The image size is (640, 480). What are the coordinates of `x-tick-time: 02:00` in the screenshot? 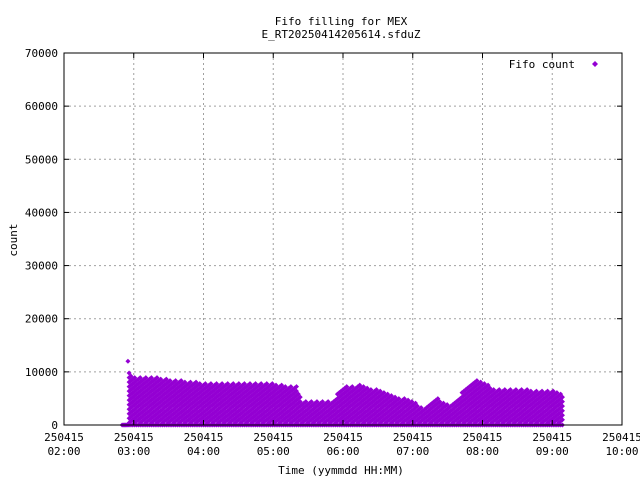 It's located at (63, 451).